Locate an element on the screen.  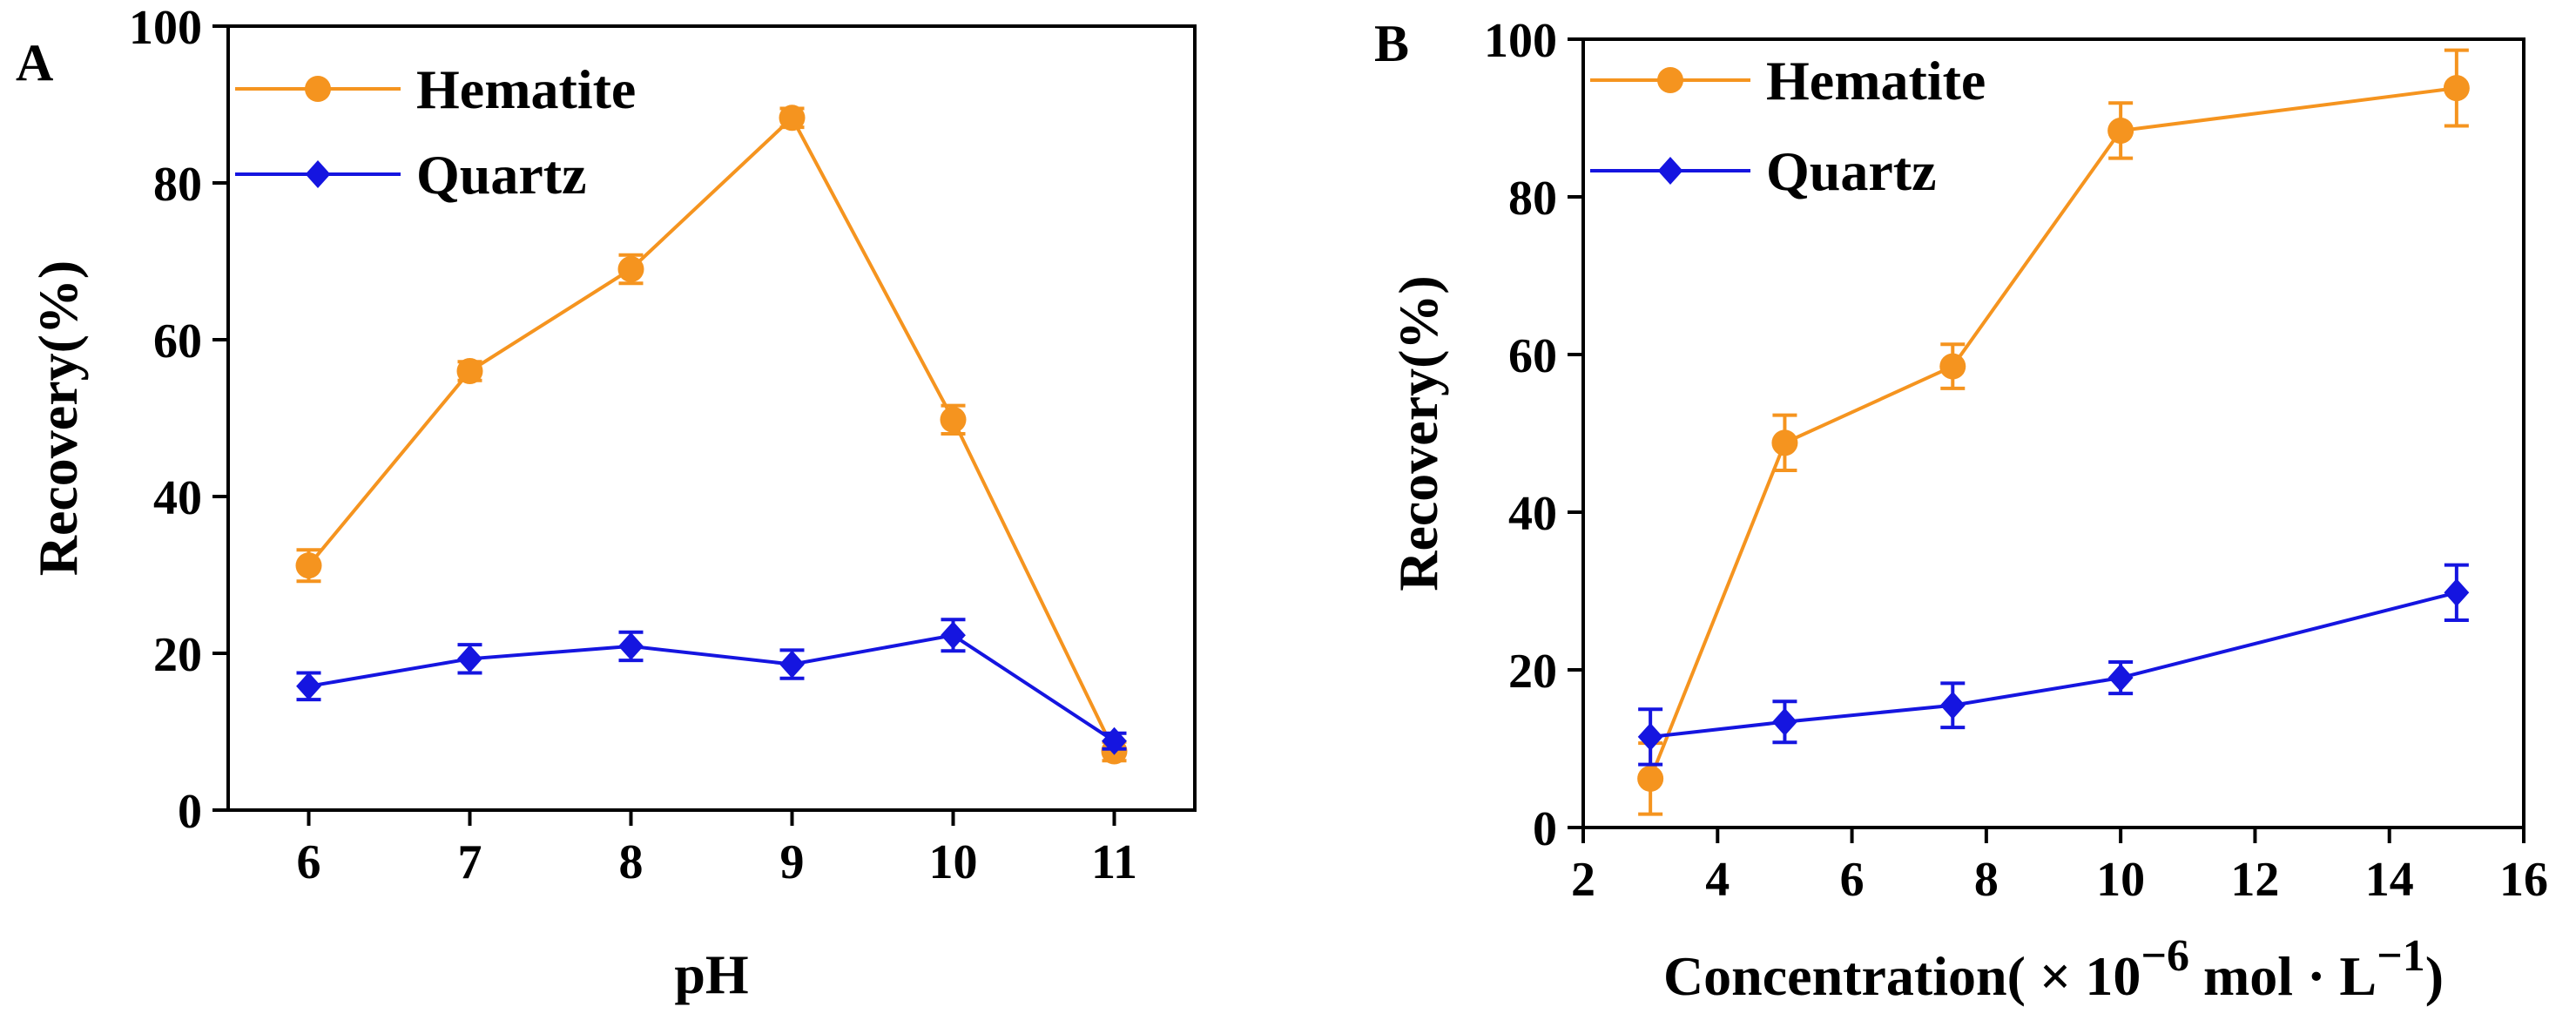
panel-b-x-tick-label: 6 is located at coordinates (1852, 880).